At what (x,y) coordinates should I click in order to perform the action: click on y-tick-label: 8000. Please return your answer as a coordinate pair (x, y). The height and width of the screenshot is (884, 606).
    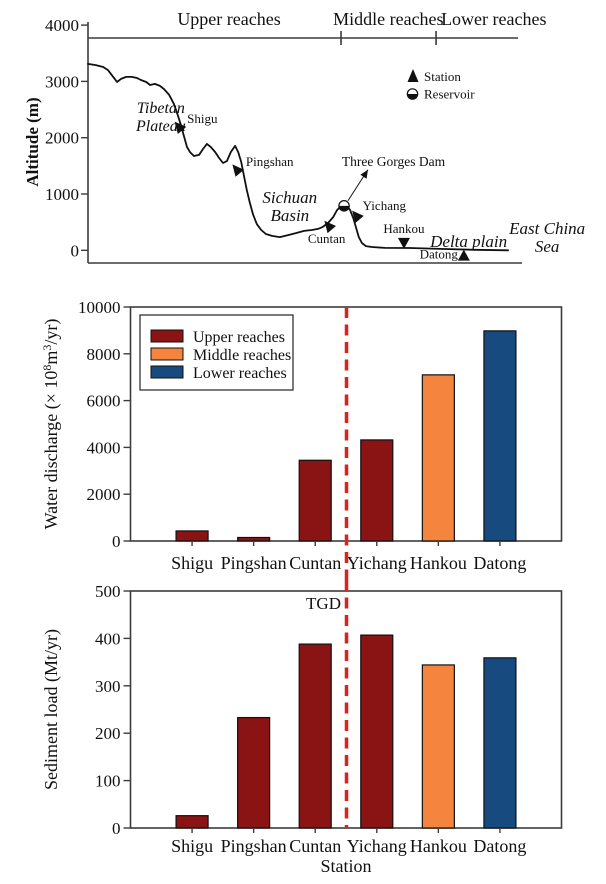
    Looking at the image, I should click on (104, 354).